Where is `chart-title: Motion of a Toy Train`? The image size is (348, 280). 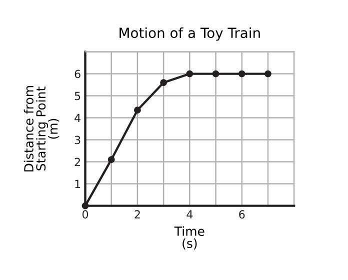
chart-title: Motion of a Toy Train is located at coordinates (190, 34).